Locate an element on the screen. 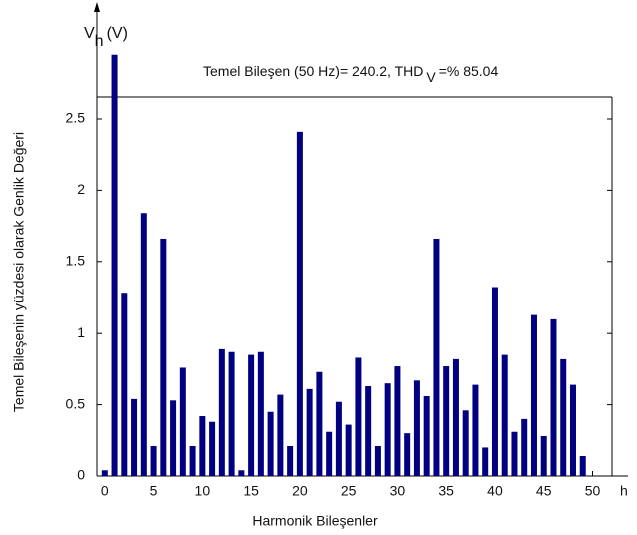 The height and width of the screenshot is (535, 637). y-unit-unit: (V) is located at coordinates (117, 33).